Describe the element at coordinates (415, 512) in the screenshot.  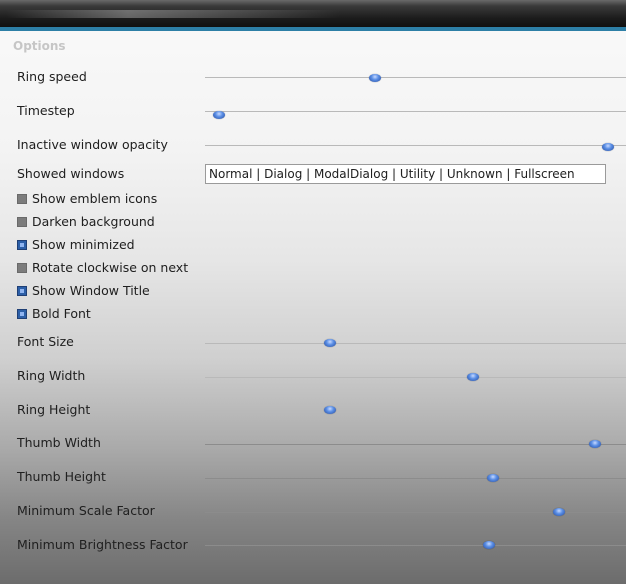
I see `minimum-scale-factor-slider` at that location.